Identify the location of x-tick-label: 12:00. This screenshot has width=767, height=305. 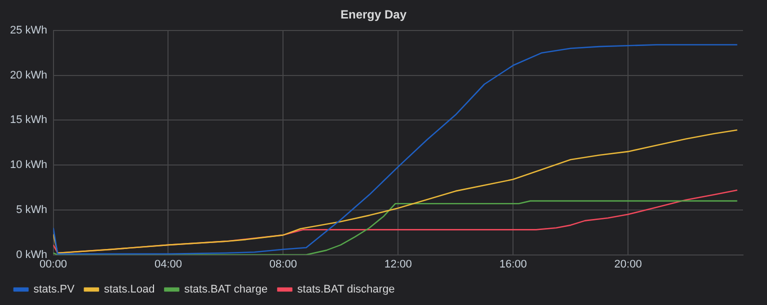
(398, 264).